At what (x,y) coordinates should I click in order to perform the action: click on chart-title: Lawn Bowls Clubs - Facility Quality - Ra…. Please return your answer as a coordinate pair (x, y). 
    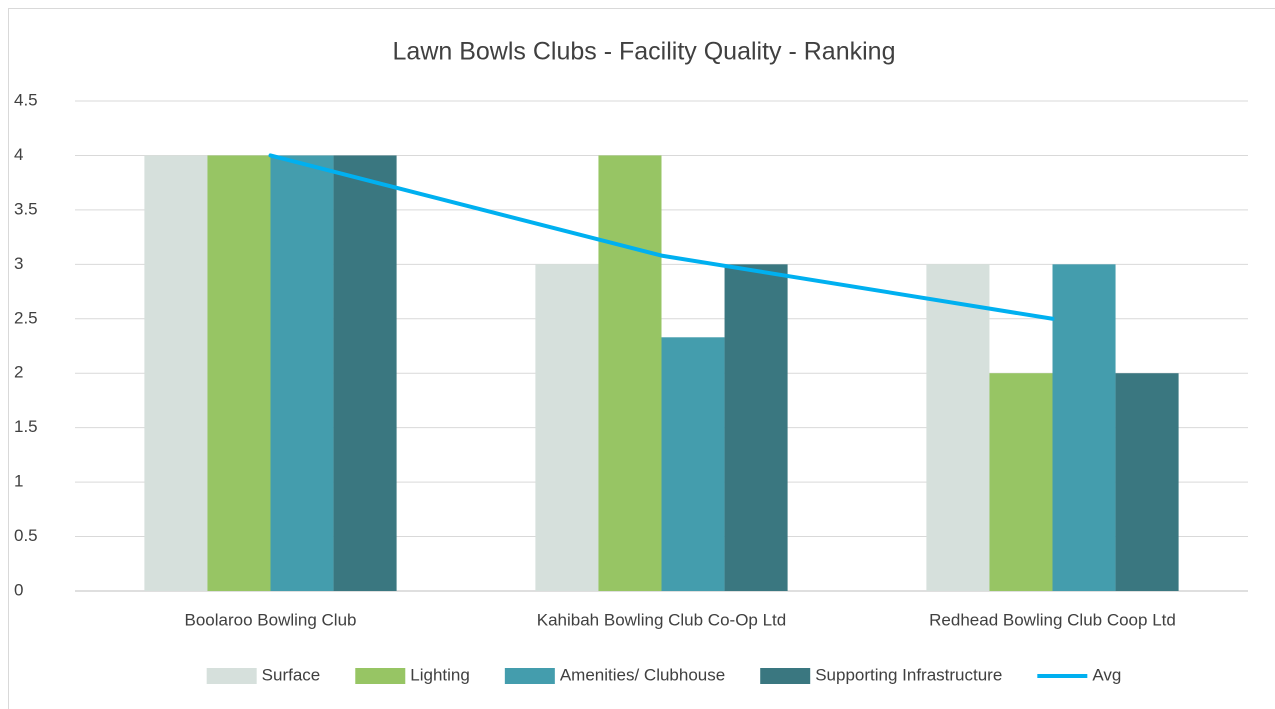
    Looking at the image, I should click on (644, 52).